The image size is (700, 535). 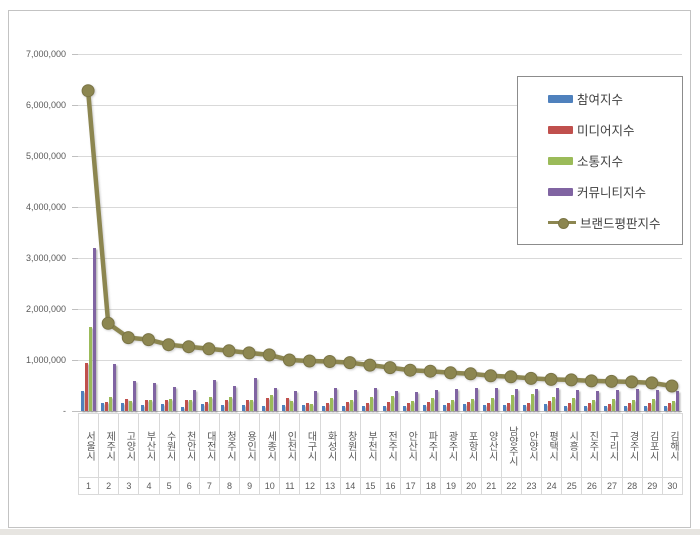 What do you see at coordinates (560, 98) in the screenshot?
I see `participation-index-swatch-icon` at bounding box center [560, 98].